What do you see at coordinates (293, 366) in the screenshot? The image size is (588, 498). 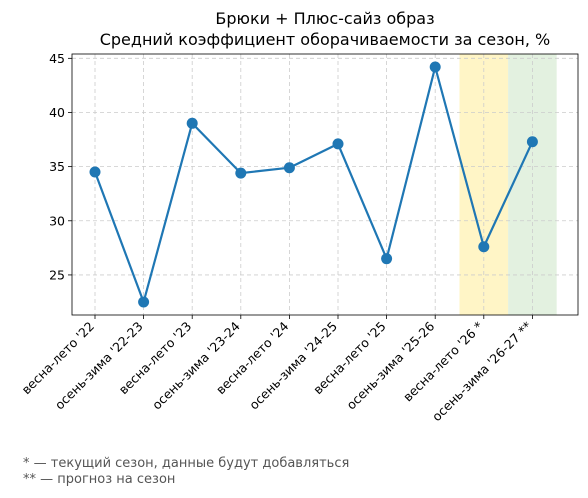 I see `x-tick-label-5: осень-зима '24-25` at bounding box center [293, 366].